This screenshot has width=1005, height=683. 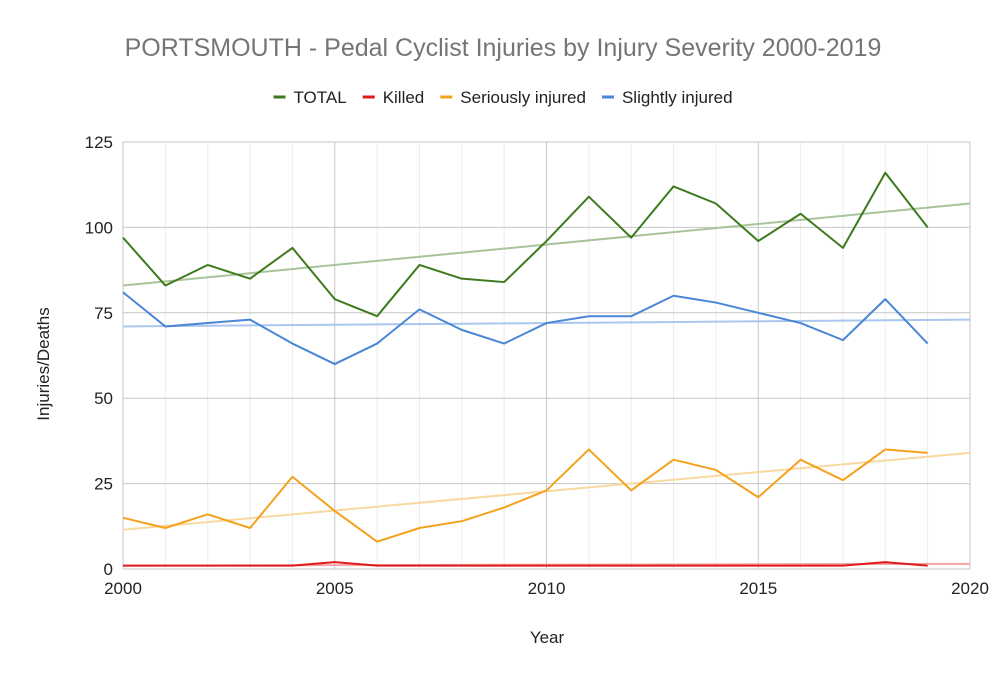 What do you see at coordinates (677, 97) in the screenshot?
I see `legend-label: Slightly injured` at bounding box center [677, 97].